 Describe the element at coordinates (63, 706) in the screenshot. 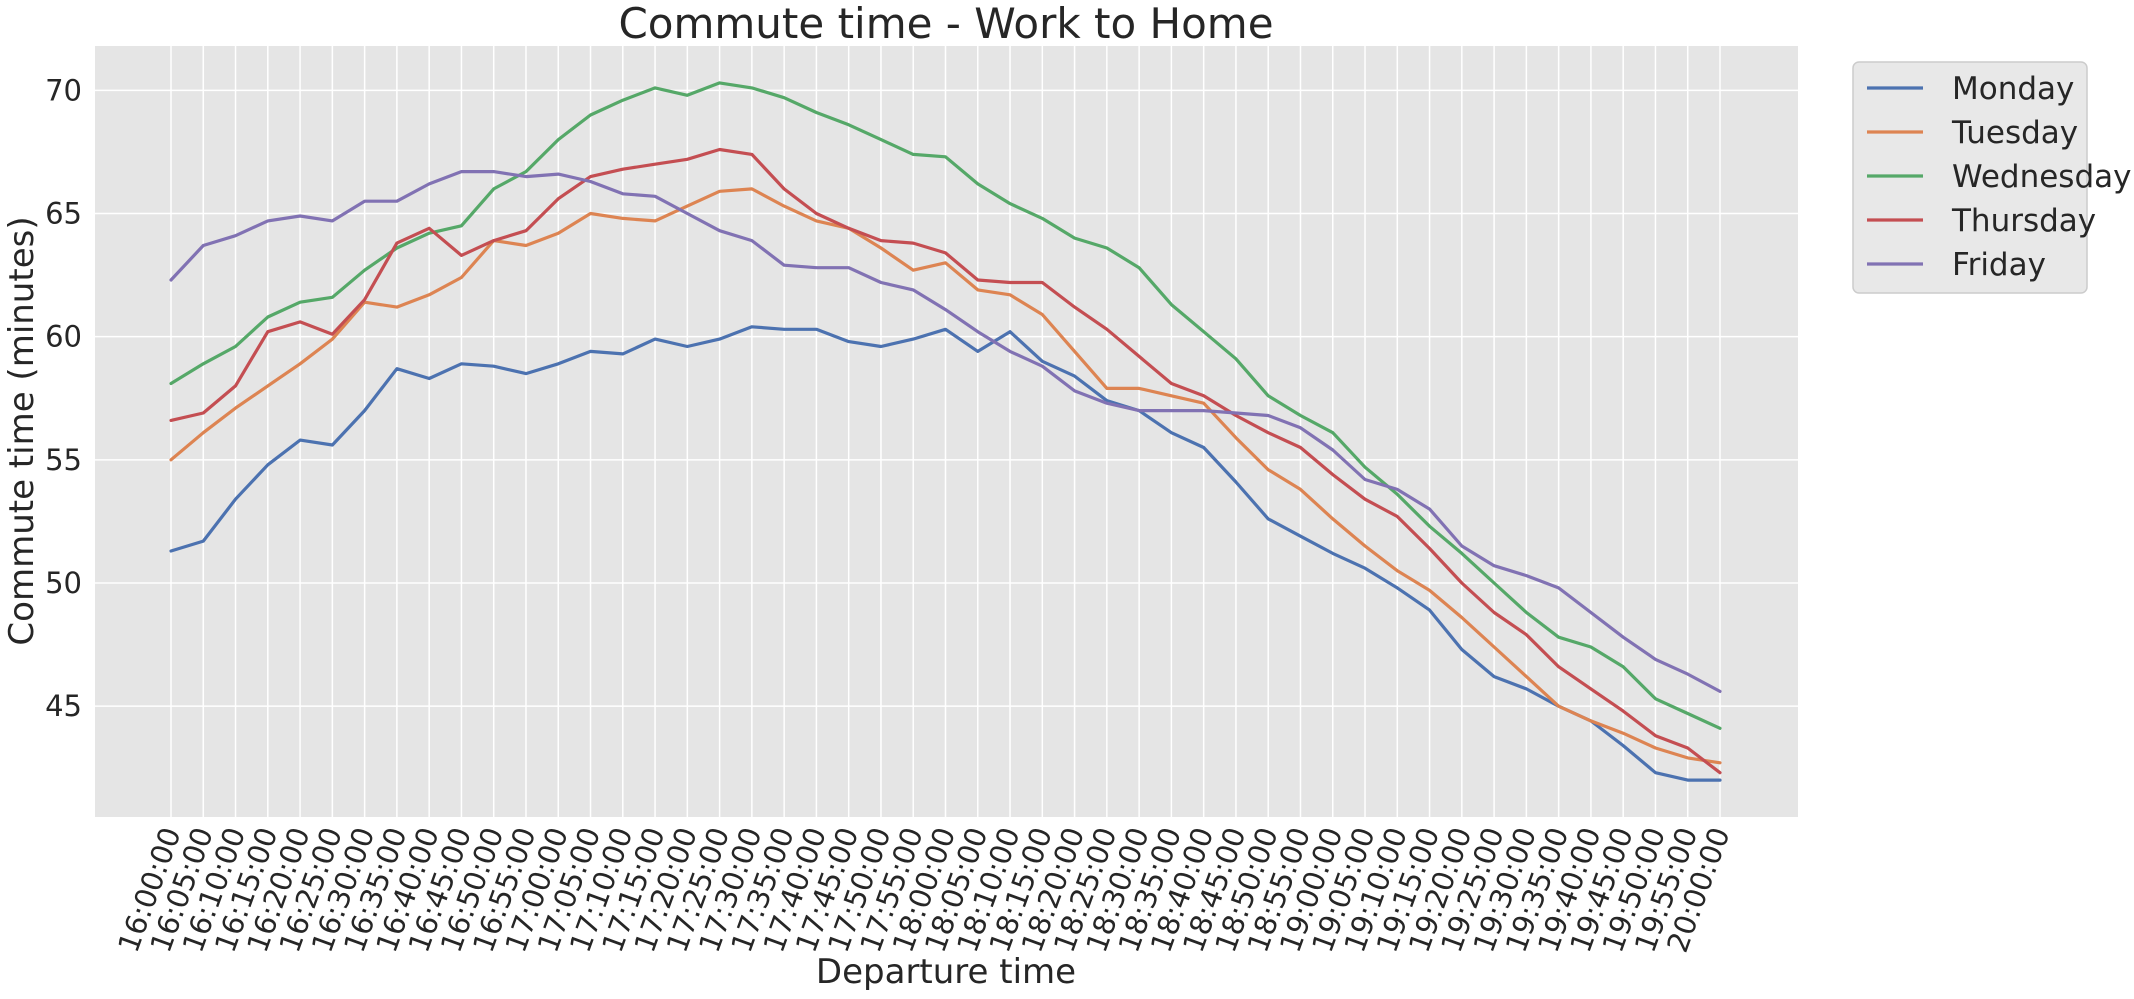

I see `y-tick-label: 45` at that location.